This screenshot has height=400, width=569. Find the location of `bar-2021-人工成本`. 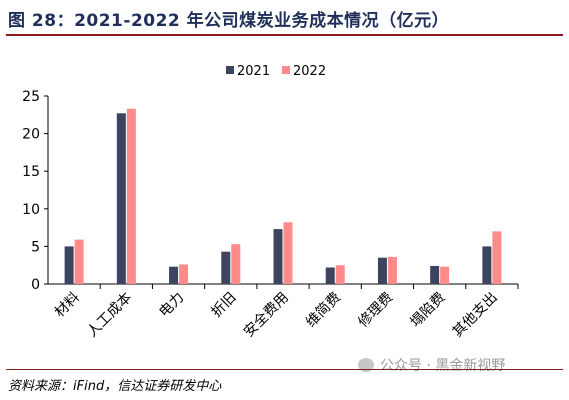

bar-2021-人工成本 is located at coordinates (121, 199).